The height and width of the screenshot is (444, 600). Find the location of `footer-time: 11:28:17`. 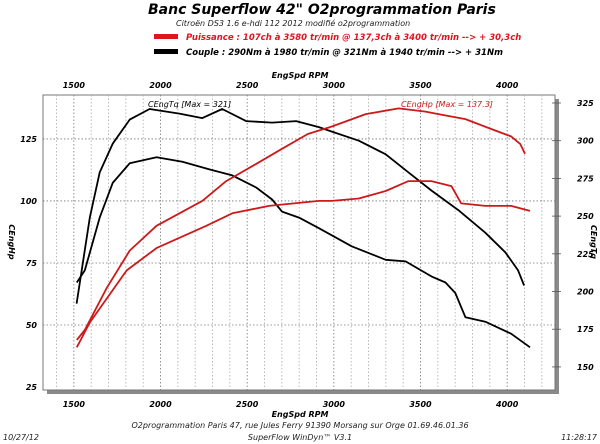

footer-time: 11:28:17 is located at coordinates (579, 437).